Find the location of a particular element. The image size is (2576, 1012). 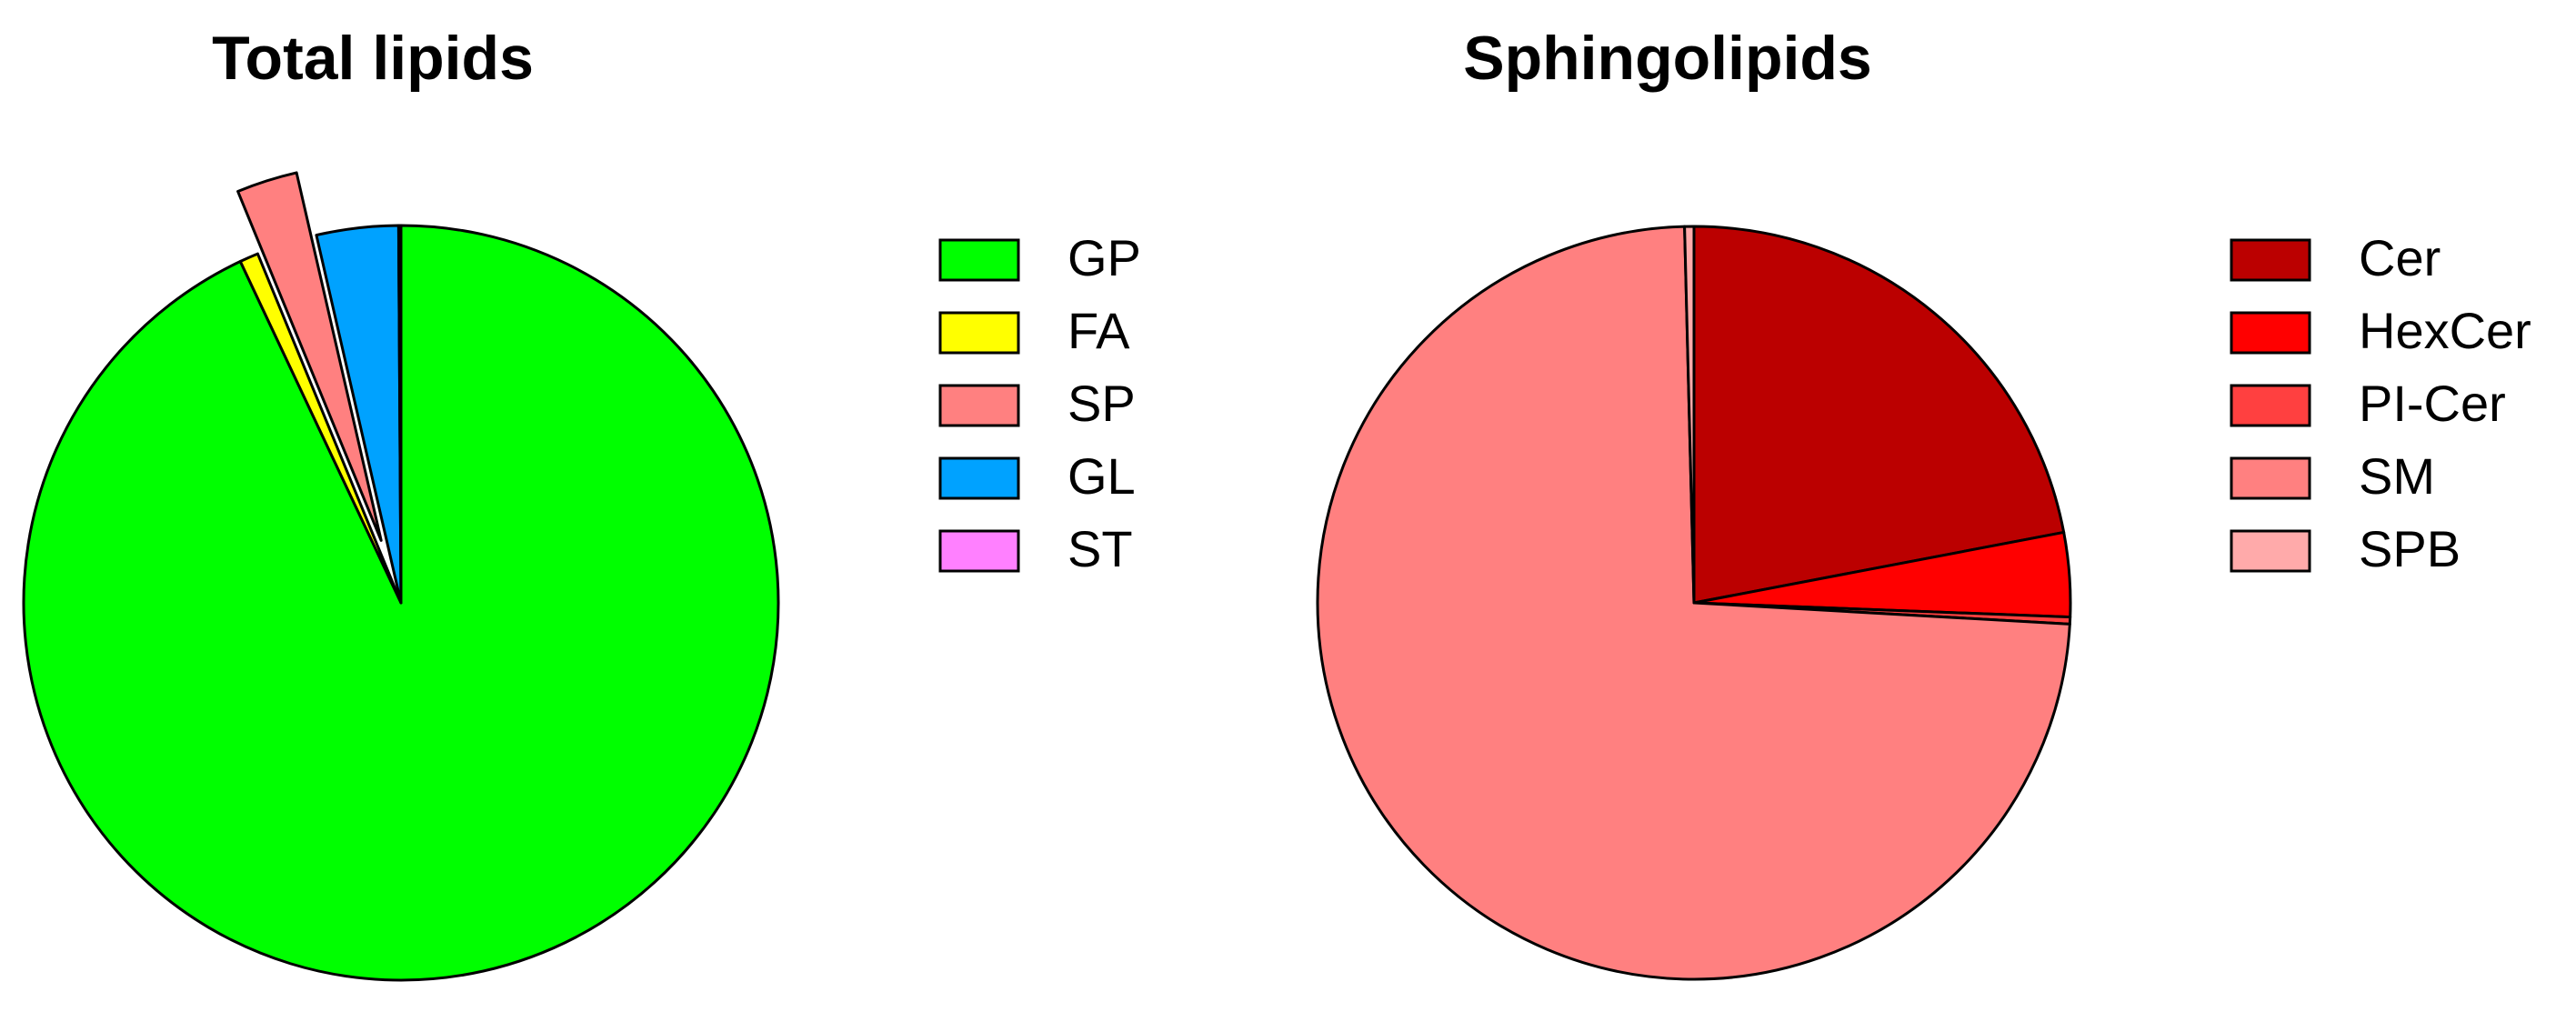

legend-label: HexCer is located at coordinates (2445, 330).